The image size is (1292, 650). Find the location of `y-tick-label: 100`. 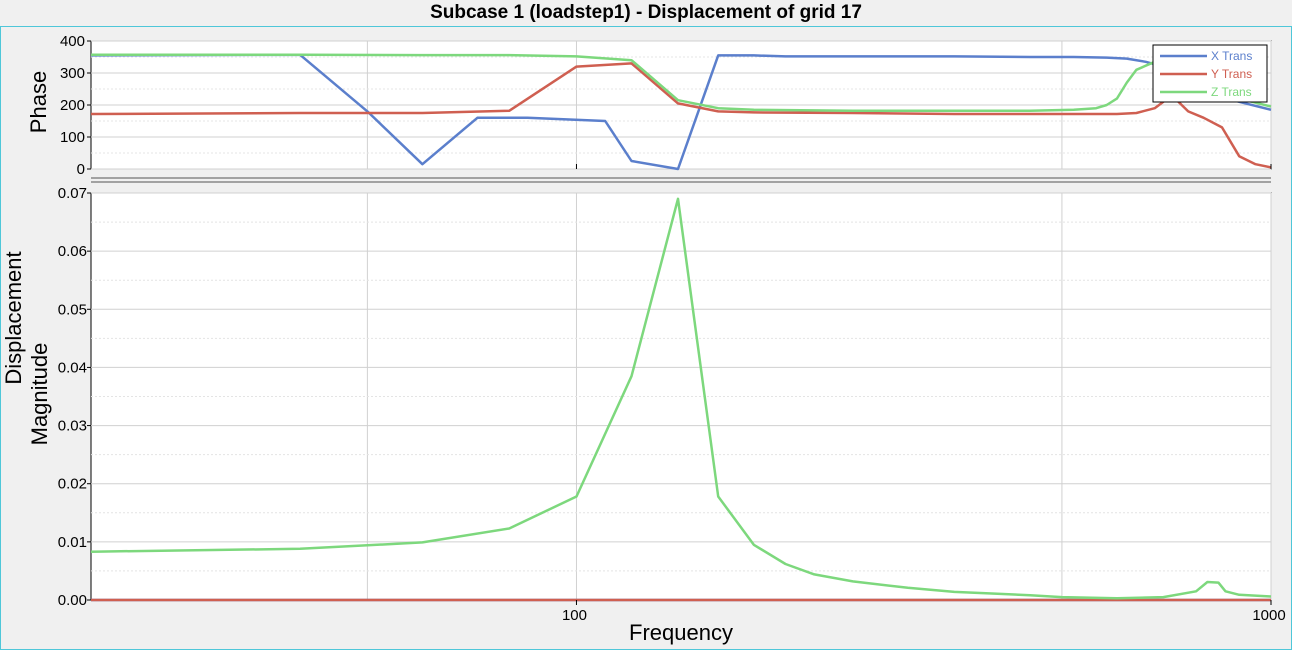

y-tick-label: 100 is located at coordinates (72, 137).